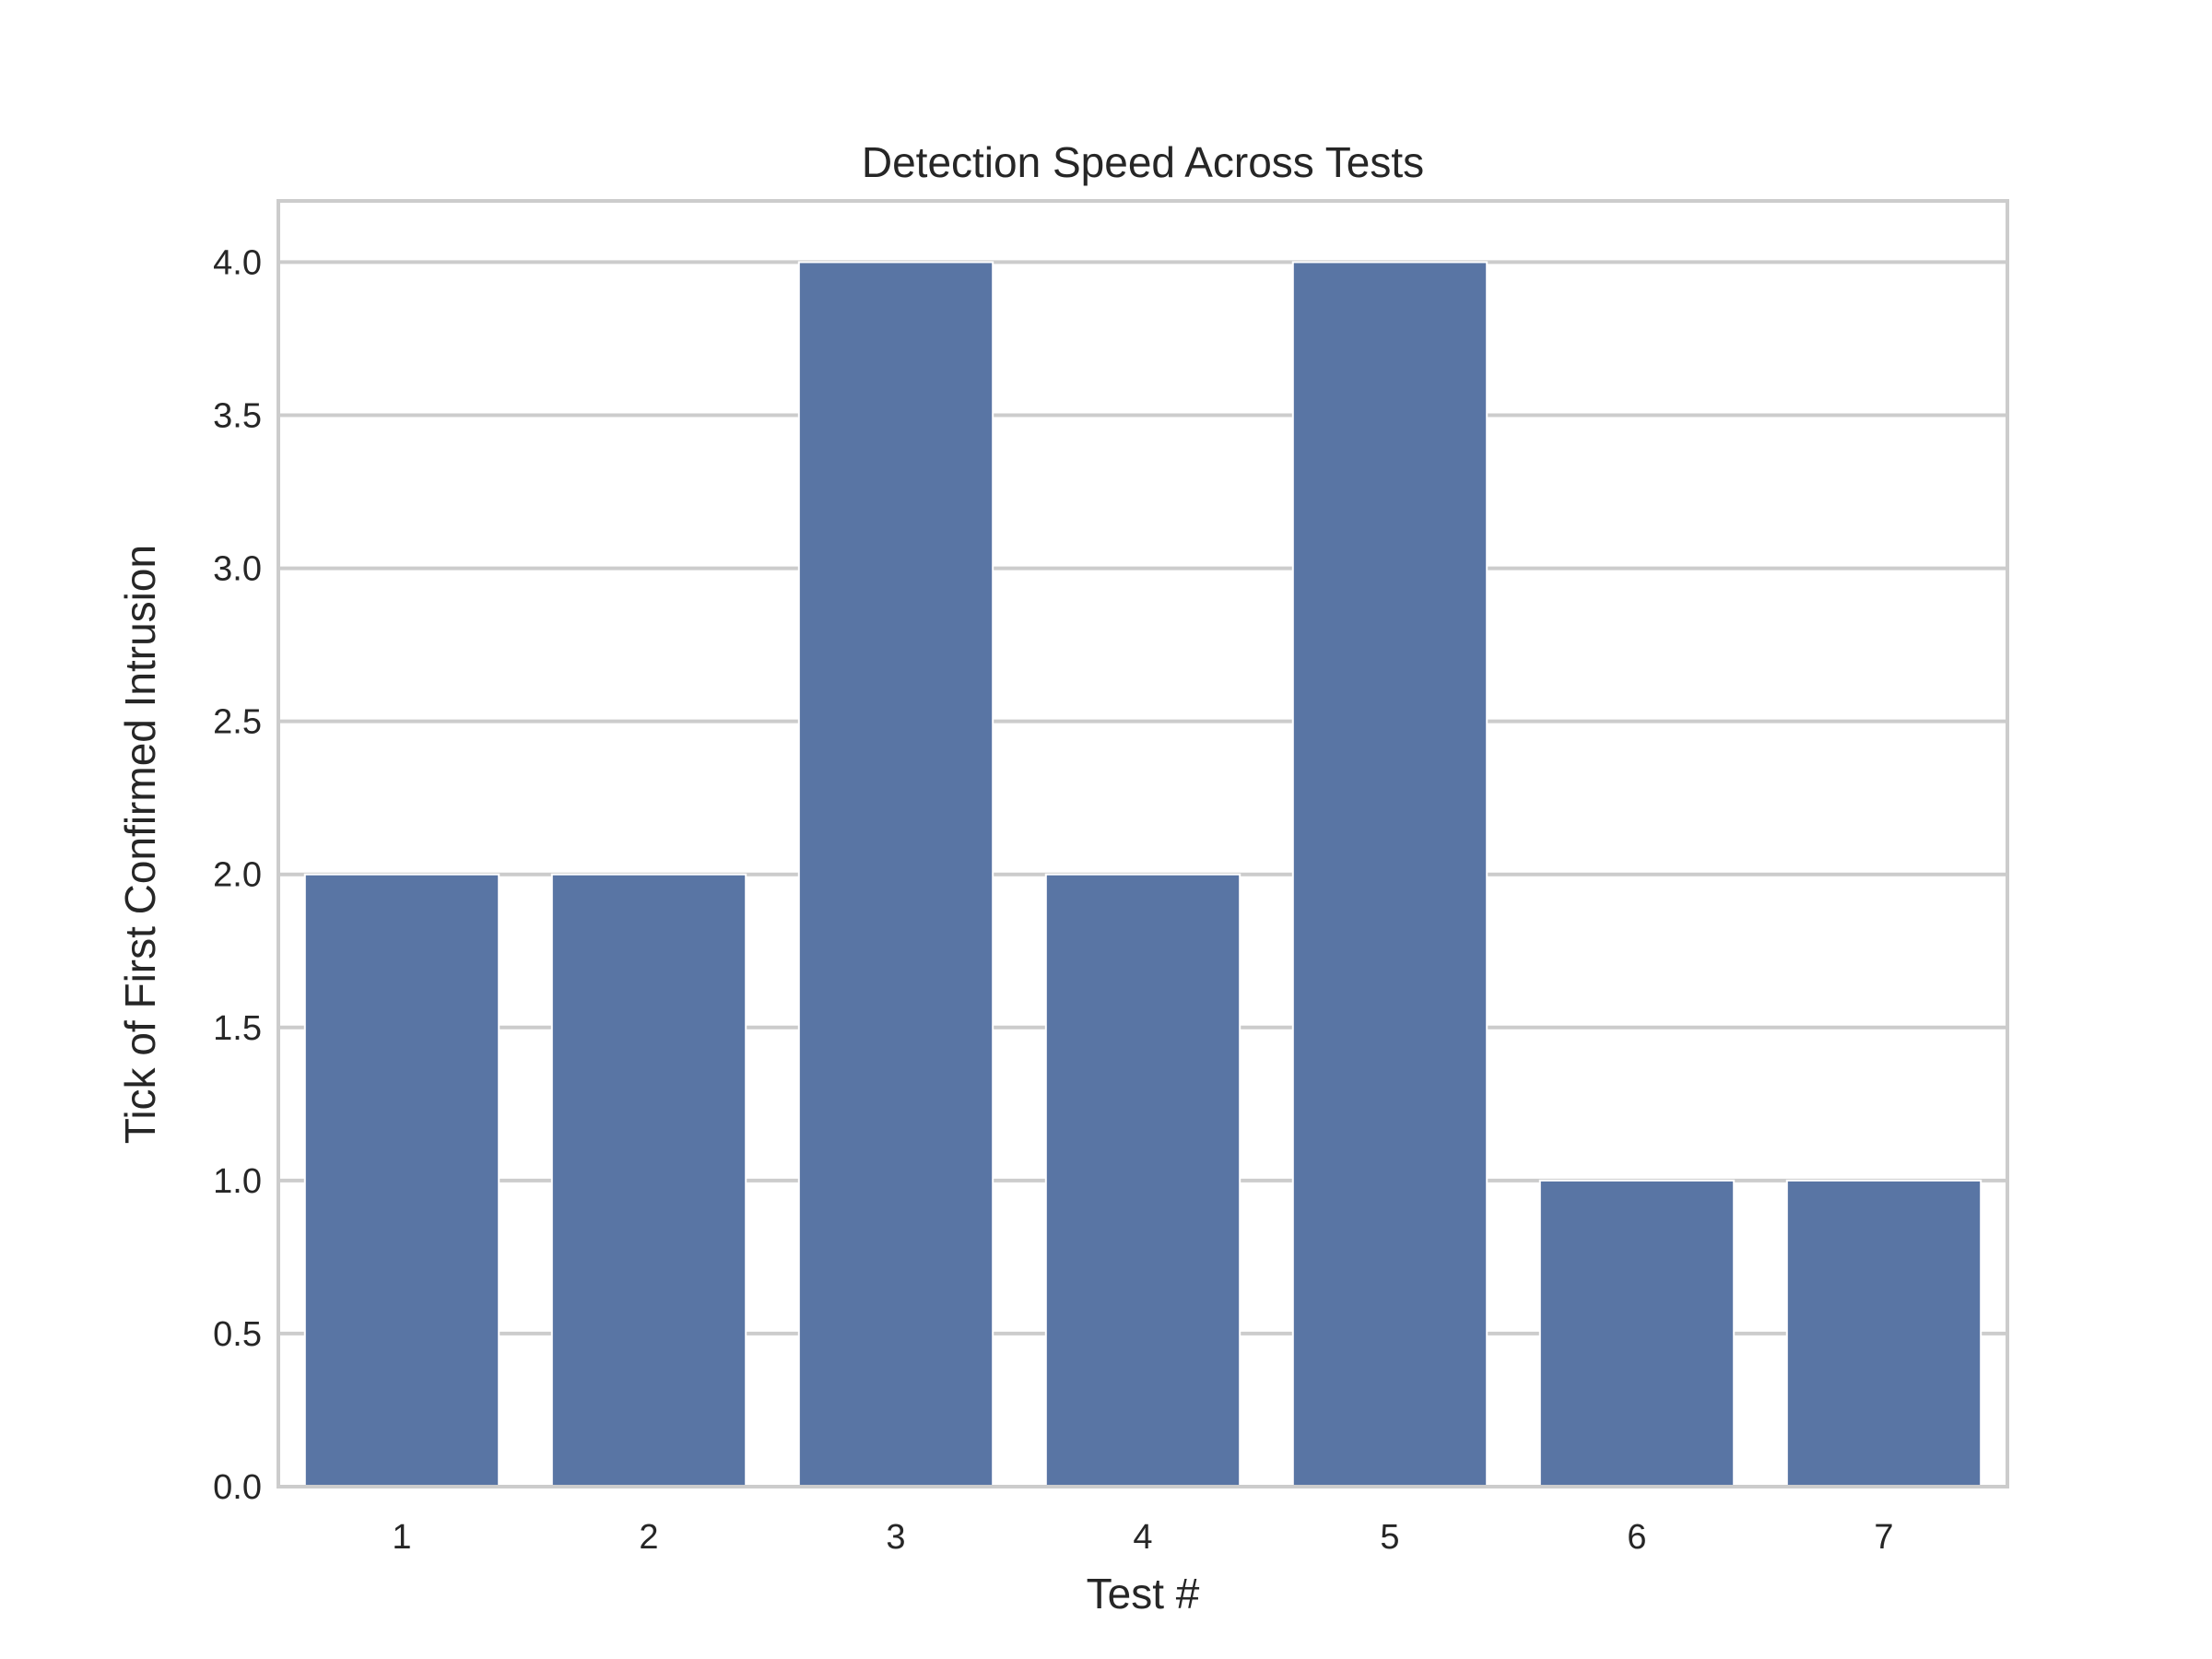 The width and height of the screenshot is (2212, 1659). I want to click on x-axis-label: Test #, so click(1143, 1594).